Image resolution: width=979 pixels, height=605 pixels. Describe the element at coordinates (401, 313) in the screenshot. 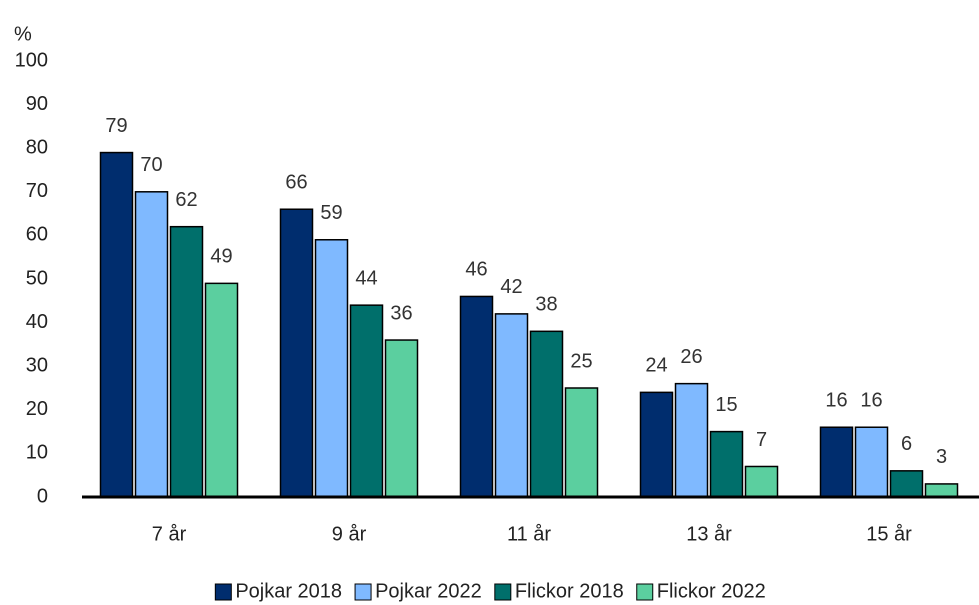

I see `data-label: 36` at that location.